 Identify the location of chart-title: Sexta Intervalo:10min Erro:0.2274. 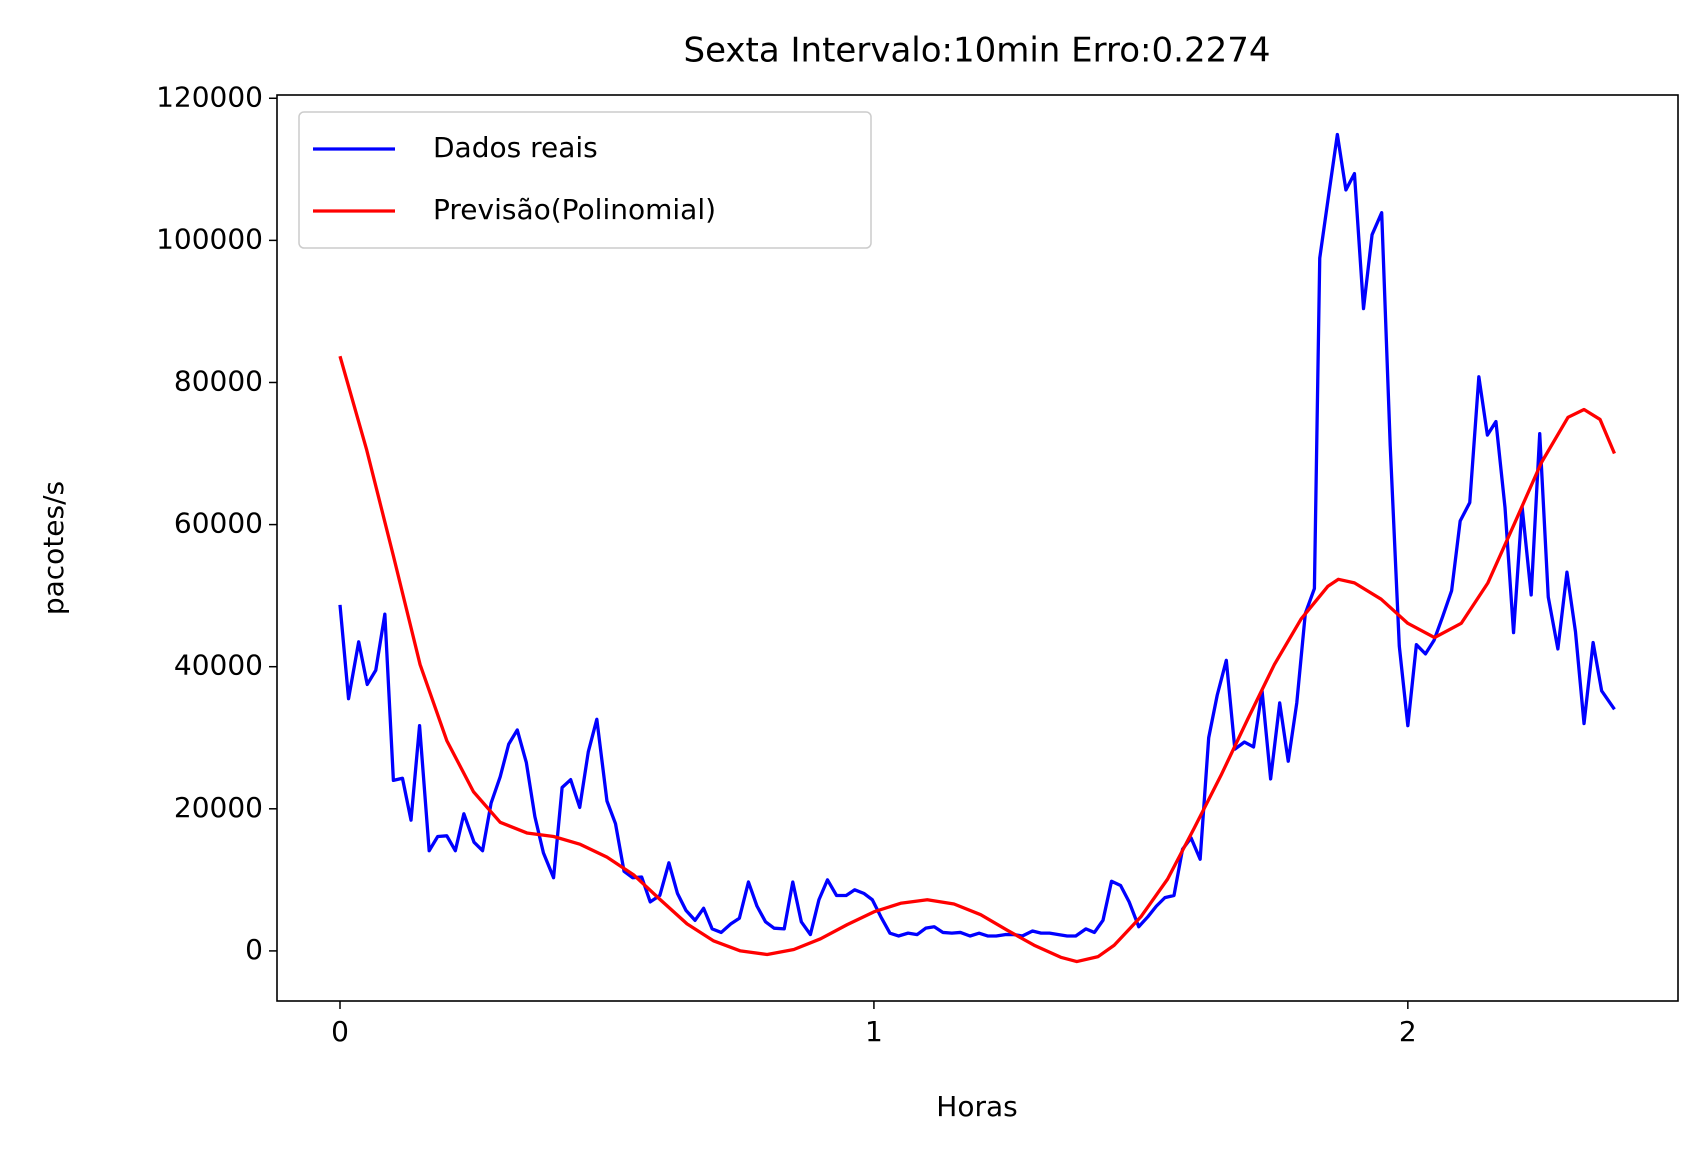
(977, 51).